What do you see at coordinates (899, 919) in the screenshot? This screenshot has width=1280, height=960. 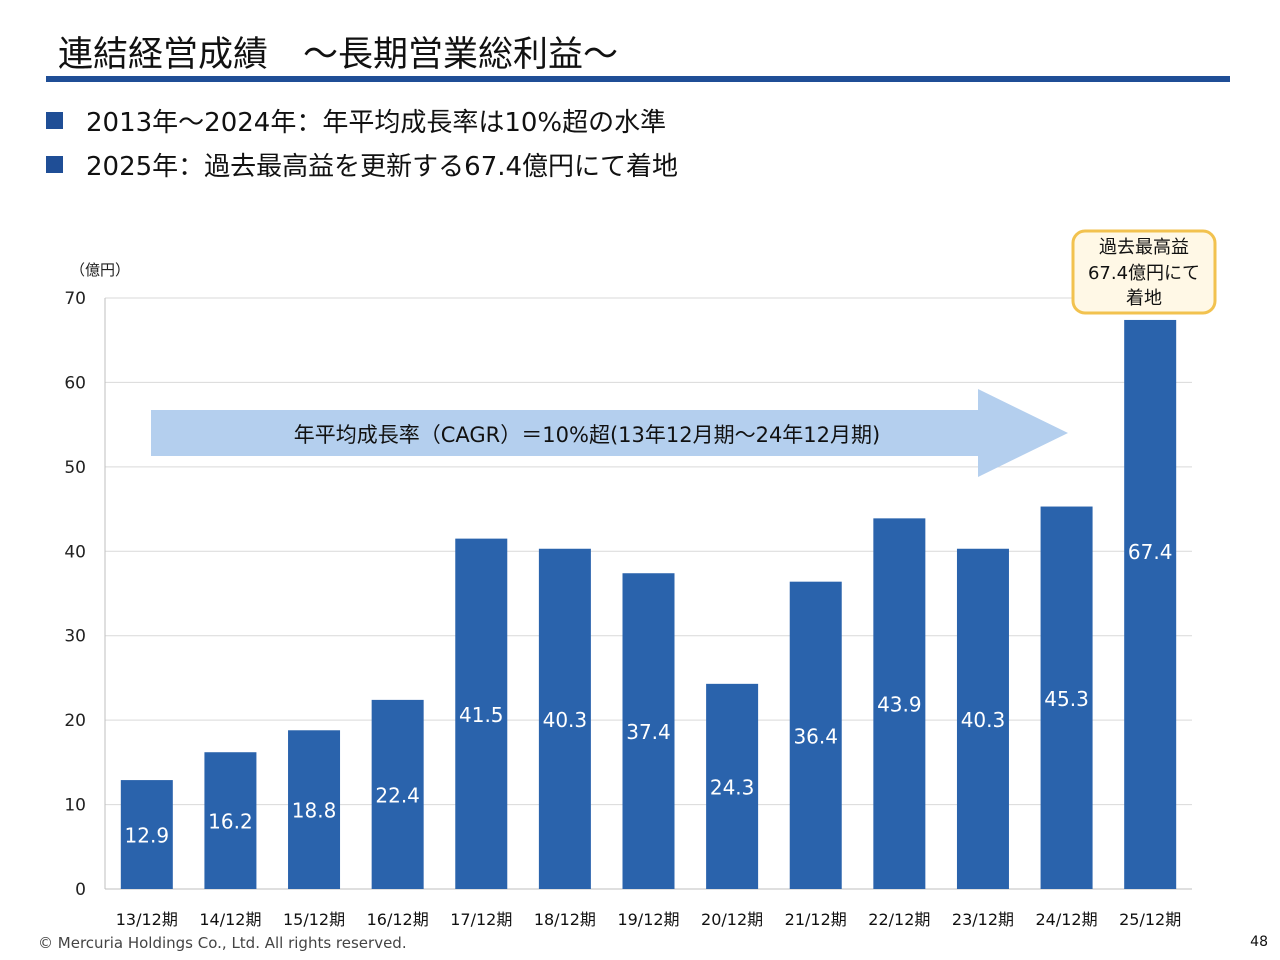 I see `x-tick-label: 22/12期` at bounding box center [899, 919].